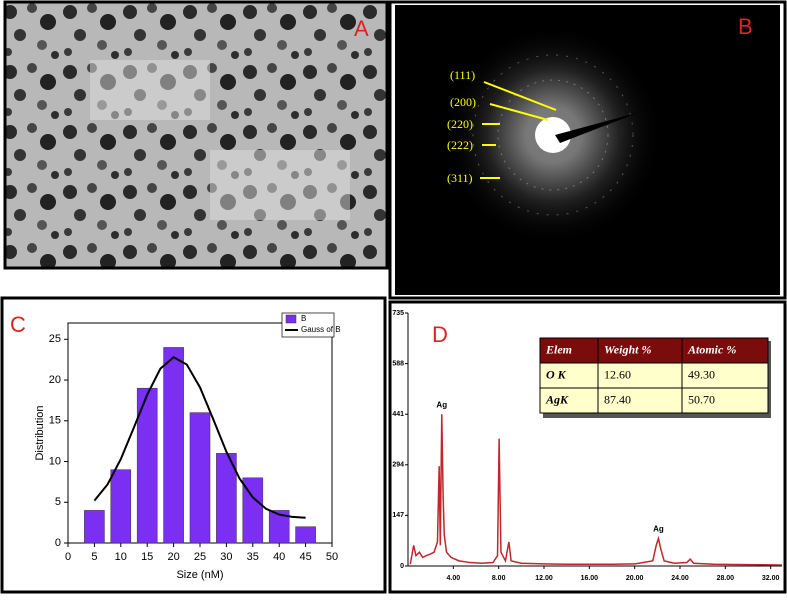 This screenshot has width=787, height=601. I want to click on diffraction-ring, so click(553, 135).